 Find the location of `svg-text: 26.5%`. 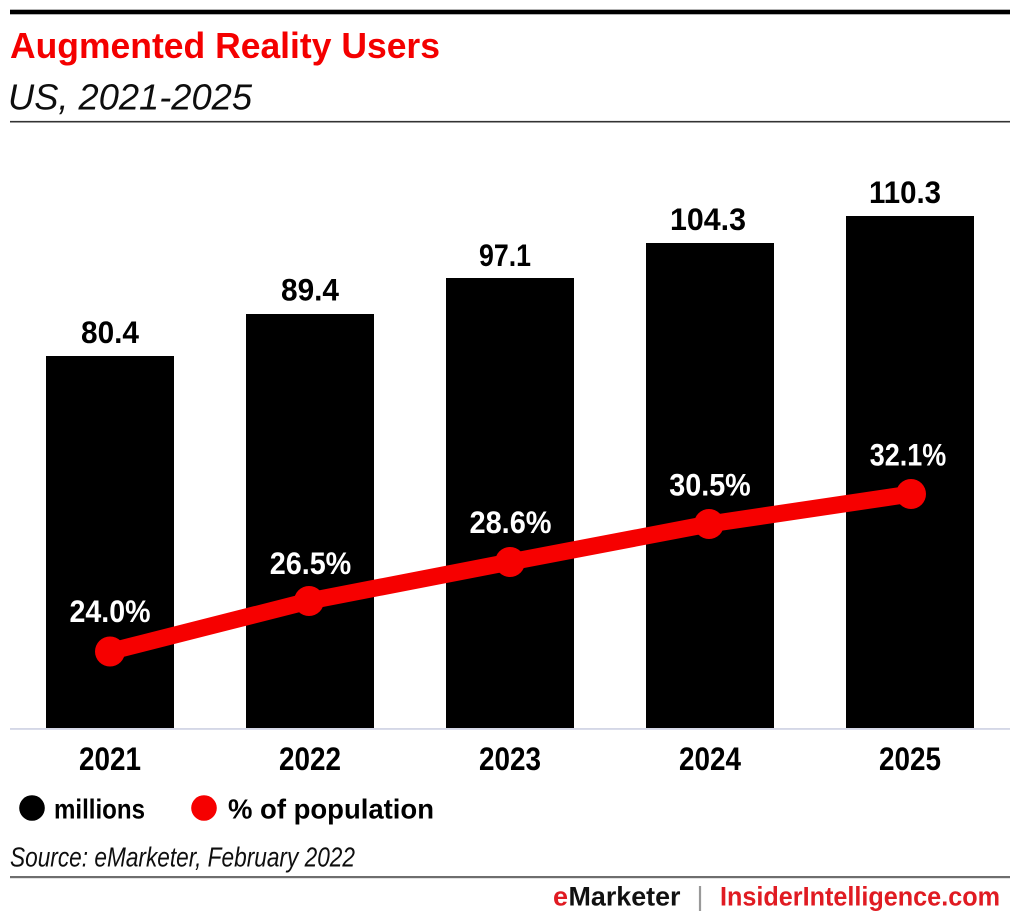

svg-text: 26.5% is located at coordinates (311, 563).